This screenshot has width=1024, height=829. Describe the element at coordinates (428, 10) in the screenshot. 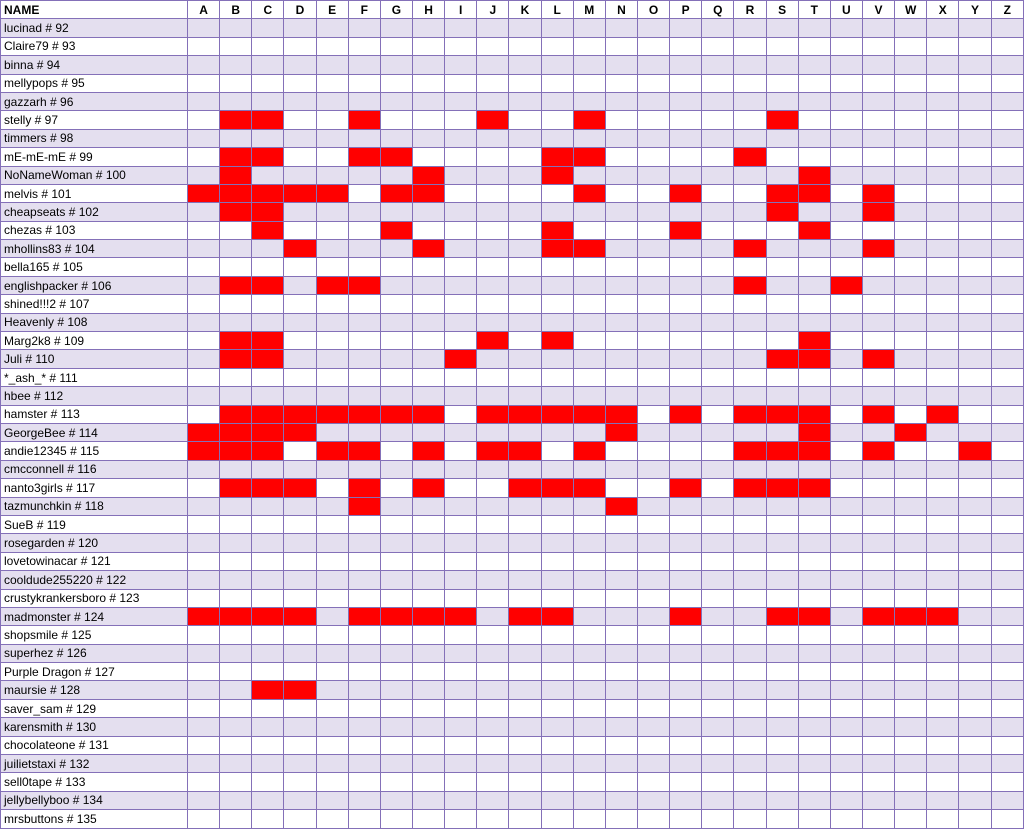

I see `column-header-h: H` at that location.